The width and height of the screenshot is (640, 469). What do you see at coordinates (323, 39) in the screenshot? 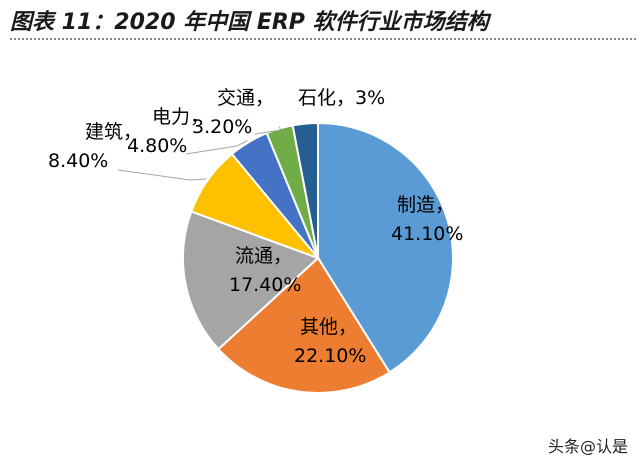
I see `title-divider` at bounding box center [323, 39].